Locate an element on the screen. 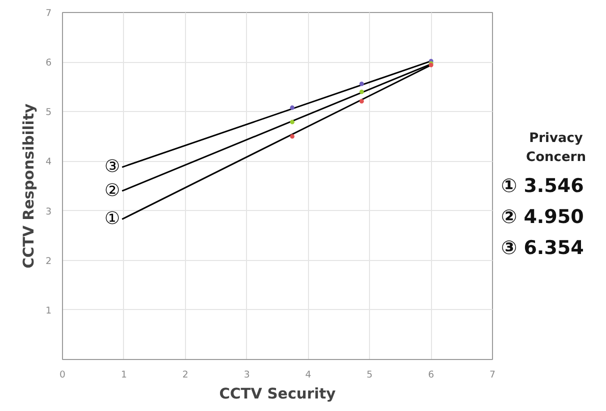 The image size is (606, 411). text: Privacy Concern is located at coordinates (556, 148).